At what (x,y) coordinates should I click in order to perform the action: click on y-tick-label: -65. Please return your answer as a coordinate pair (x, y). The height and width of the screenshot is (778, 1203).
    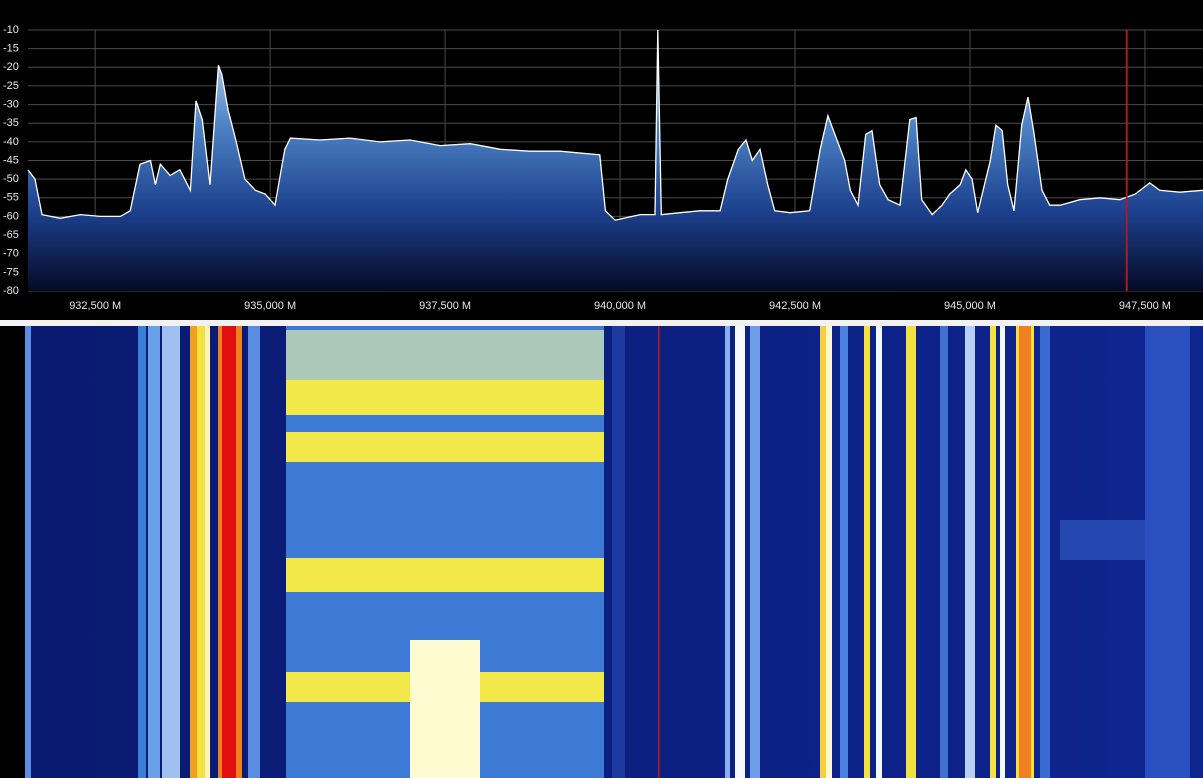
    Looking at the image, I should click on (11, 235).